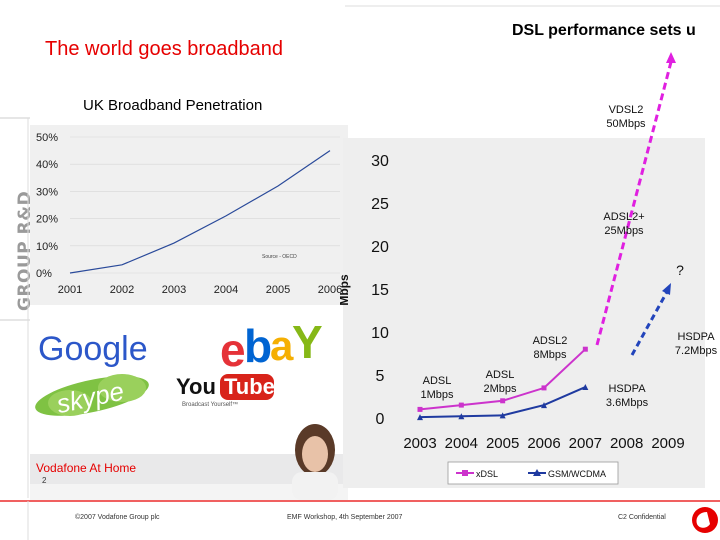 The image size is (720, 540). What do you see at coordinates (345, 517) in the screenshot?
I see `event-text: EMF Workshop, 4th September 2007` at bounding box center [345, 517].